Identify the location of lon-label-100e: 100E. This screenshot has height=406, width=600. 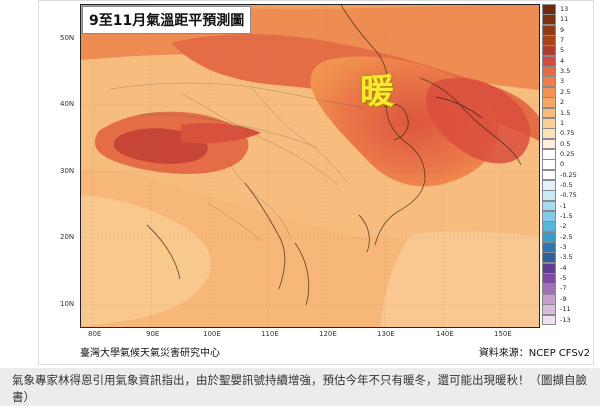
(212, 334).